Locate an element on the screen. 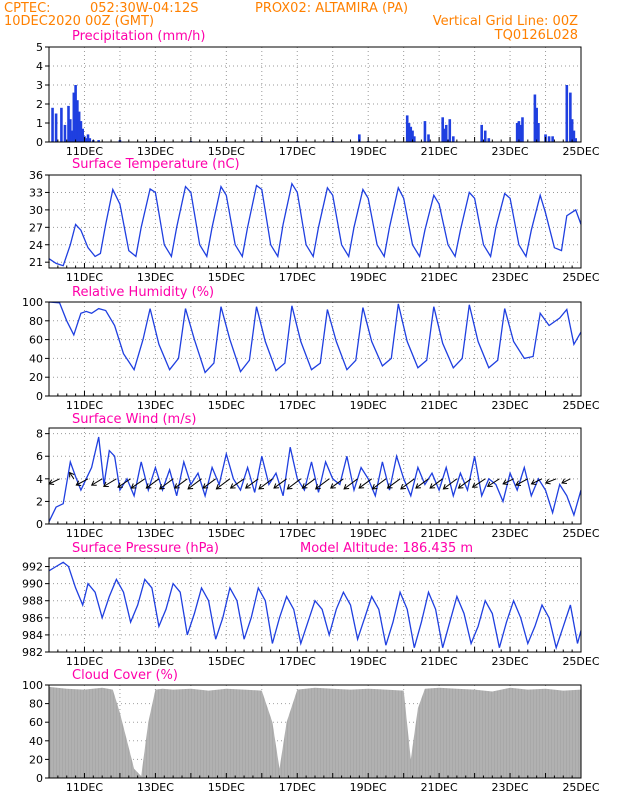 The image size is (618, 800). temp-ytick-label: 36 is located at coordinates (36, 175).